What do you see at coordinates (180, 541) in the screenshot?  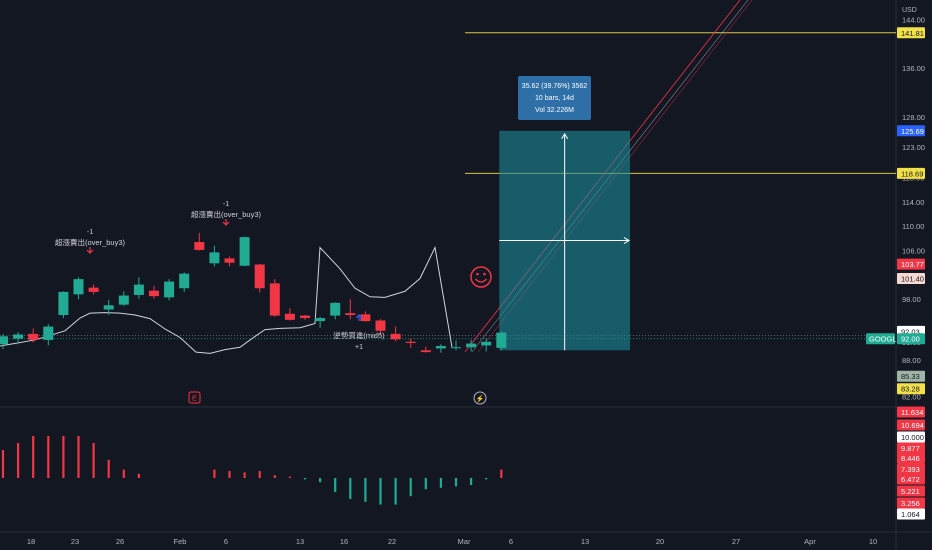 I see `time-tick-label: Feb` at bounding box center [180, 541].